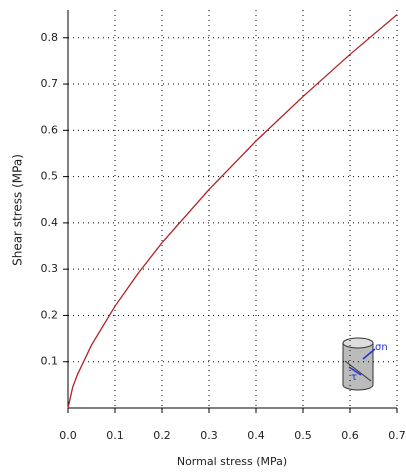 The image size is (406, 472). Describe the element at coordinates (50, 129) in the screenshot. I see `y-tick-label: 0.6` at that location.